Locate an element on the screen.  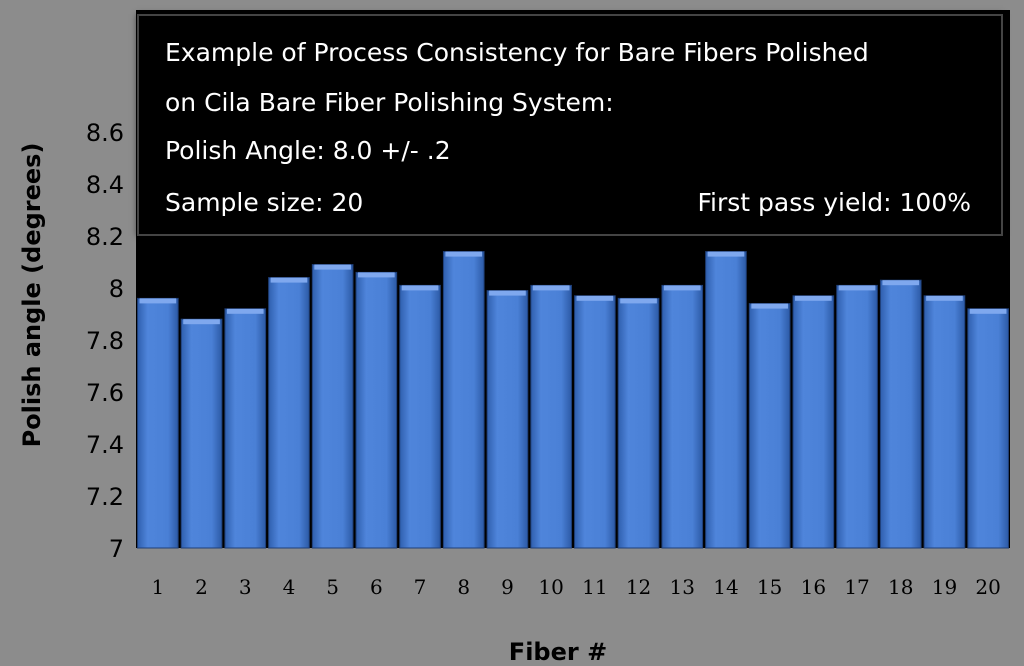
y-tick-label: 8.6 is located at coordinates (105, 133).